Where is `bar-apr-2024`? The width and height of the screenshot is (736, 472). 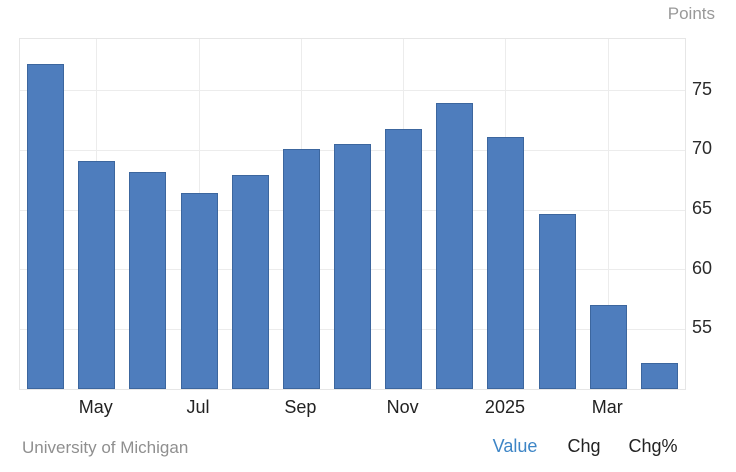 bar-apr-2024 is located at coordinates (46, 226).